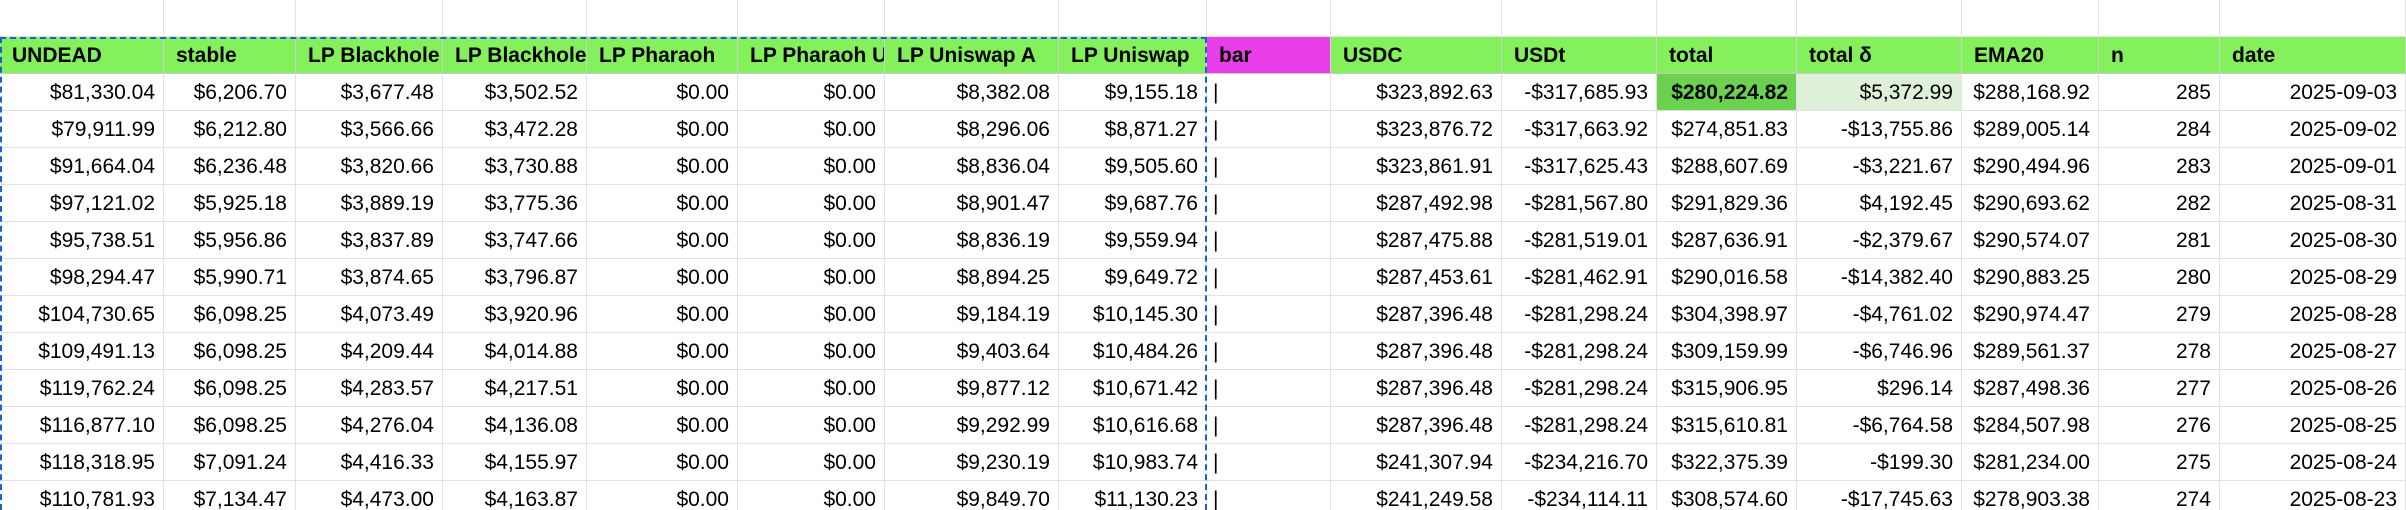  I want to click on cell-lp-blackhole-b: $4,014.88, so click(515, 351).